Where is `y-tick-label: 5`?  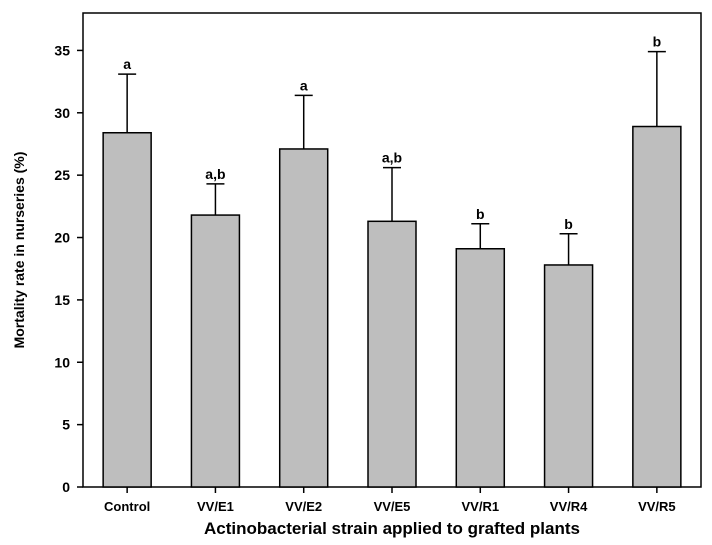 y-tick-label: 5 is located at coordinates (66, 425).